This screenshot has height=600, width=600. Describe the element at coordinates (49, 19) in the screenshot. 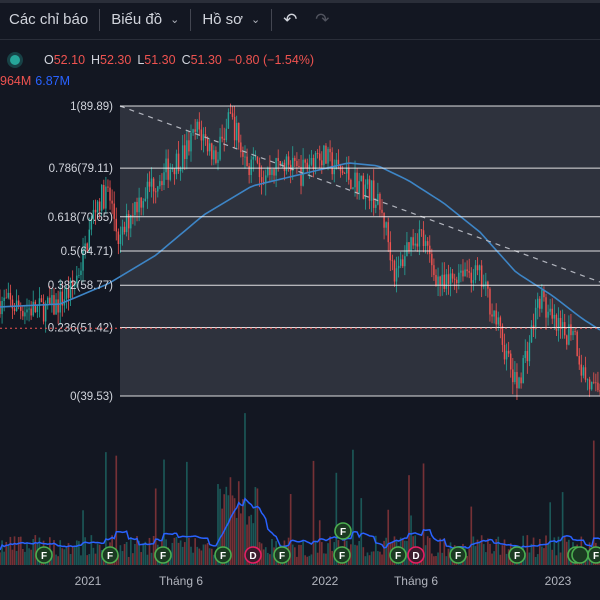

I see `indicators-button: Các chỉ báo` at that location.